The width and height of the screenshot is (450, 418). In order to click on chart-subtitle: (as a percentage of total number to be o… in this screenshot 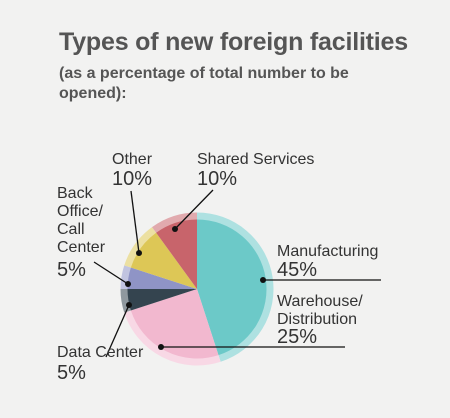, I will do `click(204, 83)`.